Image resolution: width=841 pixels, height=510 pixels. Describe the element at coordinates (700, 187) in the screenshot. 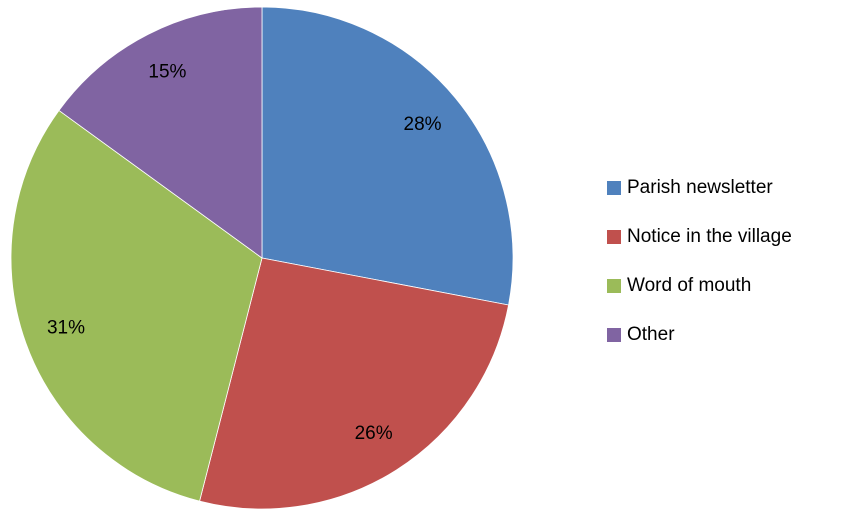

I see `legend-label: Parish newsletter` at that location.